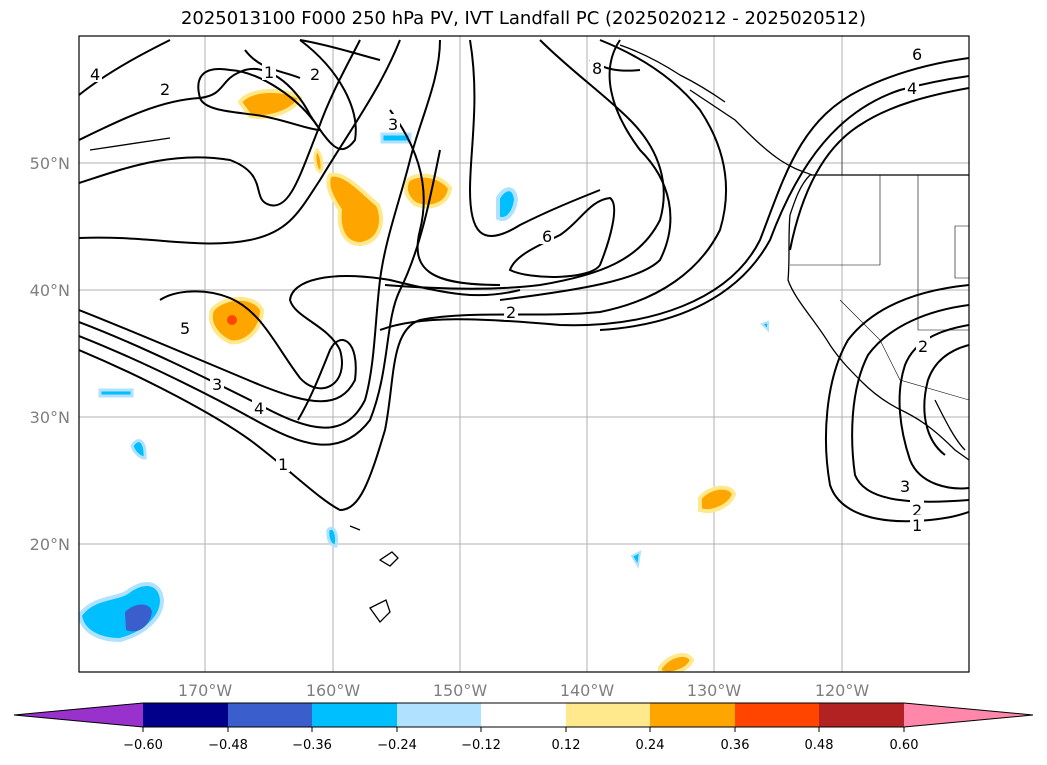 The width and height of the screenshot is (1047, 765). Describe the element at coordinates (232, 320) in the screenshot. I see `positive-core` at that location.